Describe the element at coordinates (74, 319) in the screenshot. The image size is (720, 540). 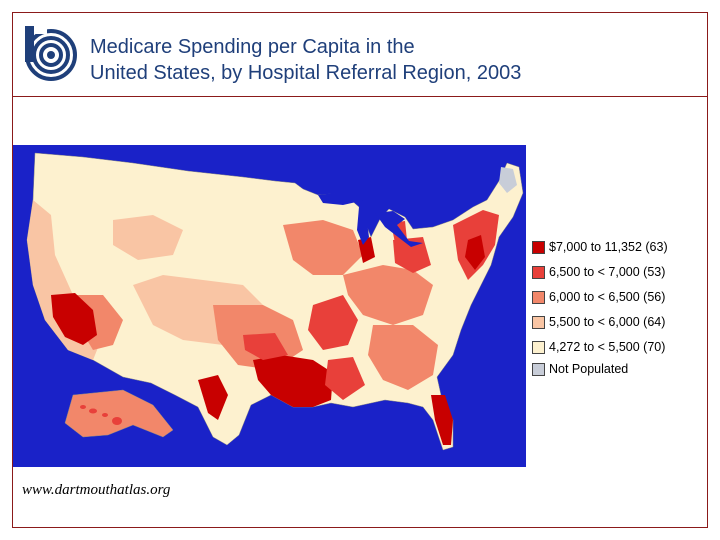
I see `zone-high-california` at that location.